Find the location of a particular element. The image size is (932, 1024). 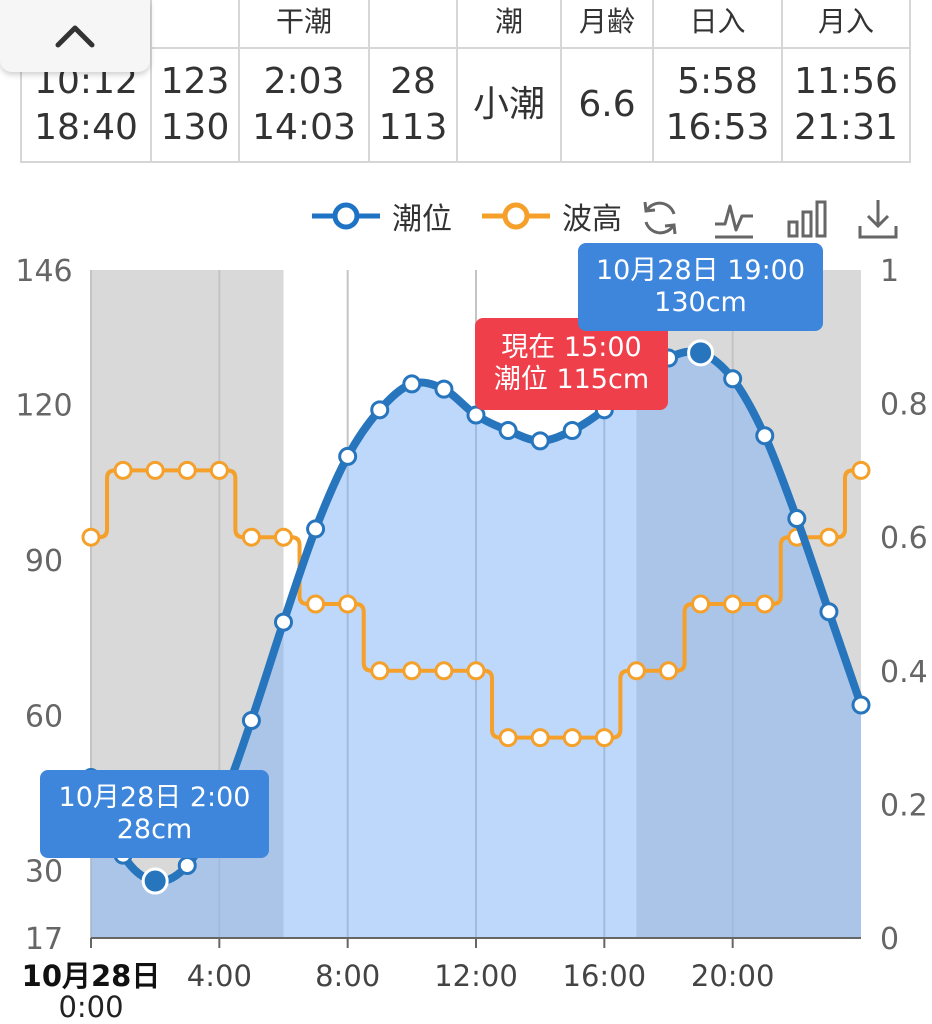

y-right-tick-label: 1 is located at coordinates (889, 271).